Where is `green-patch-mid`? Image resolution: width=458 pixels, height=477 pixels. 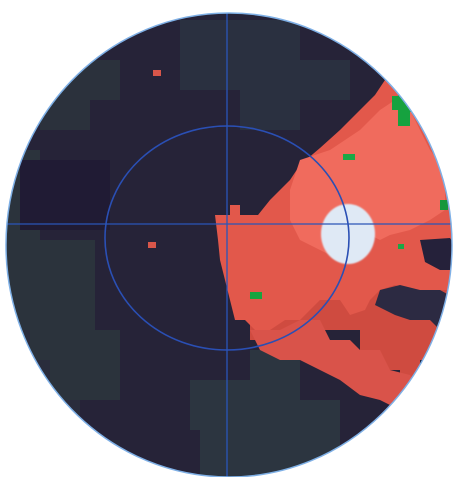
green-patch-mid is located at coordinates (349, 157).